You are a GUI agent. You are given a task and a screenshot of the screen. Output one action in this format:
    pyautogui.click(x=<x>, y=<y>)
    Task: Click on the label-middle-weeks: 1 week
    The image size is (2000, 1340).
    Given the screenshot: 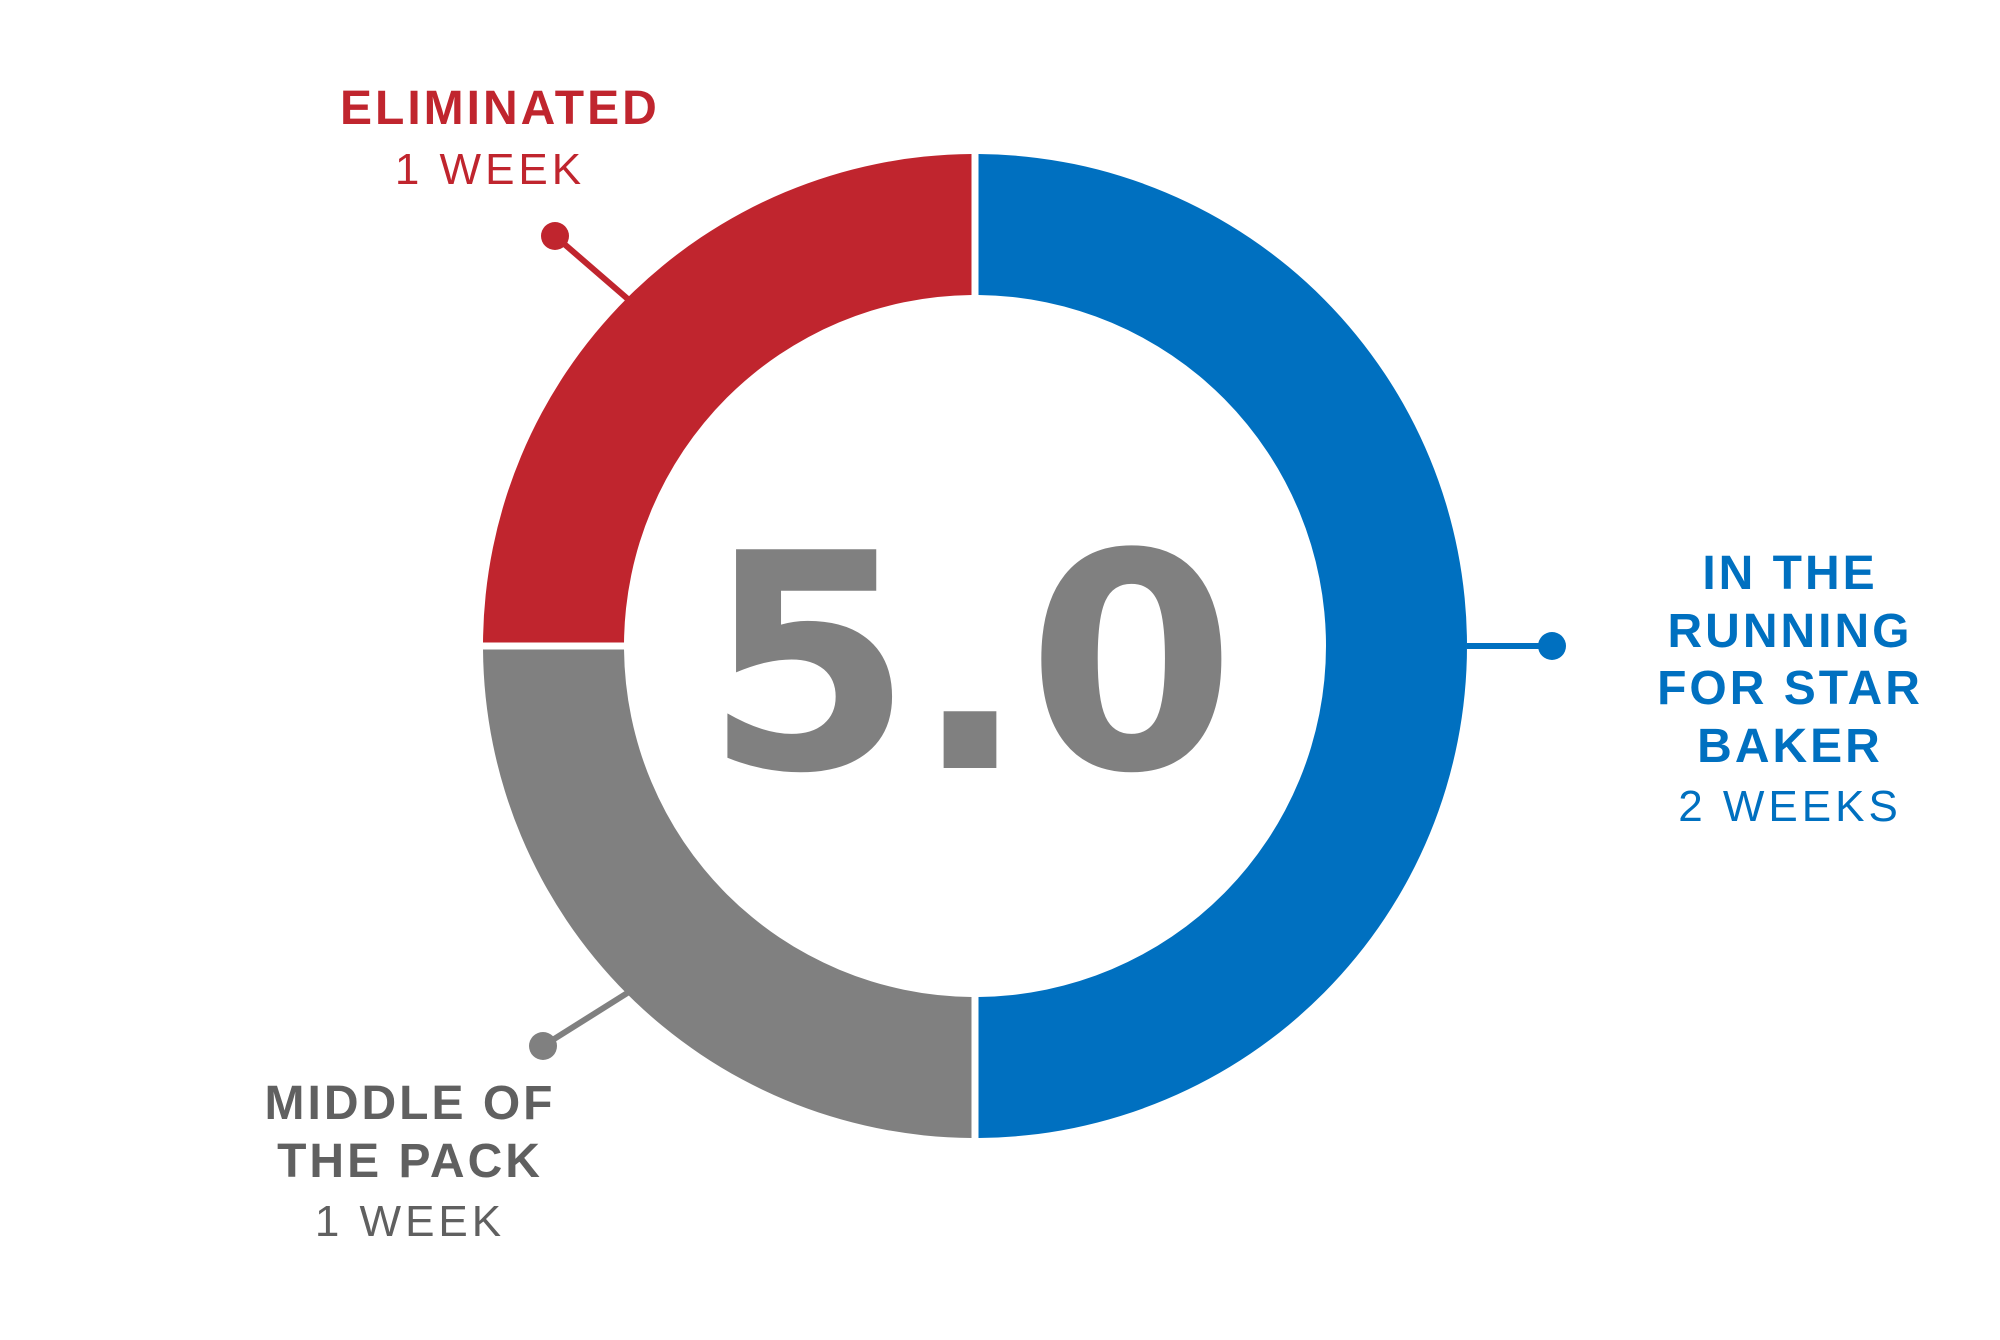 What is the action you would take?
    pyautogui.click(x=410, y=1222)
    